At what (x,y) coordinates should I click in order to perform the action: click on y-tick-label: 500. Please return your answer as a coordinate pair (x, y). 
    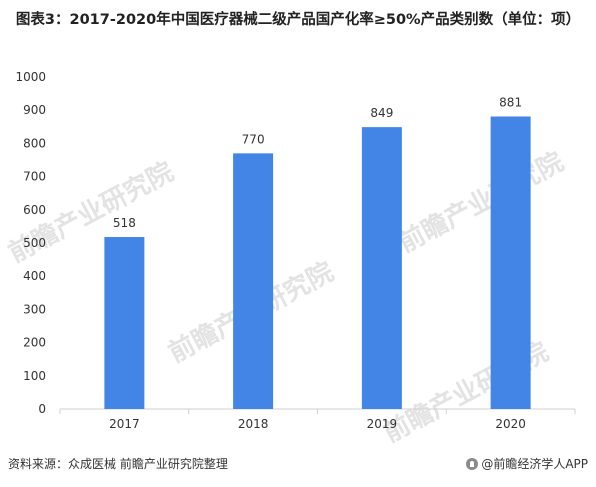
    Looking at the image, I should click on (34, 243).